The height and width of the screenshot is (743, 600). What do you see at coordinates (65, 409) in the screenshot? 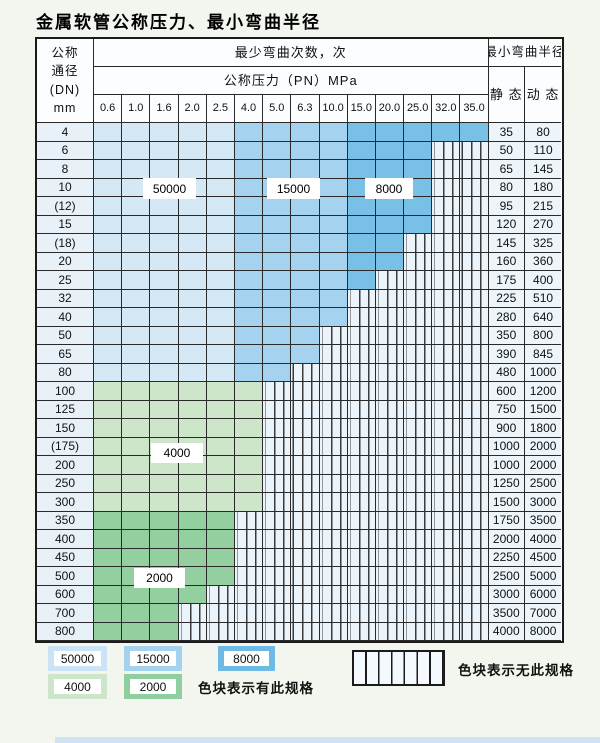
I see `dn-cell: 125` at bounding box center [65, 409].